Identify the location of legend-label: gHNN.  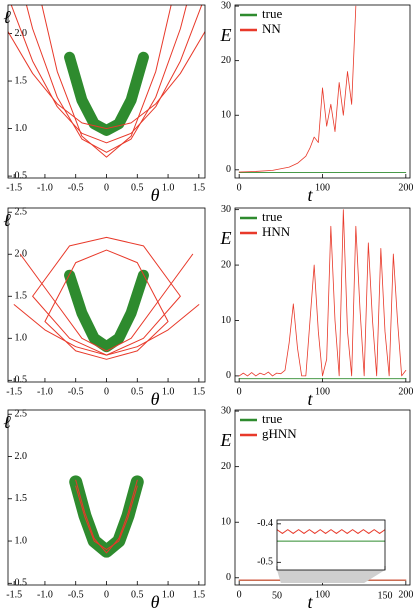
(279, 433).